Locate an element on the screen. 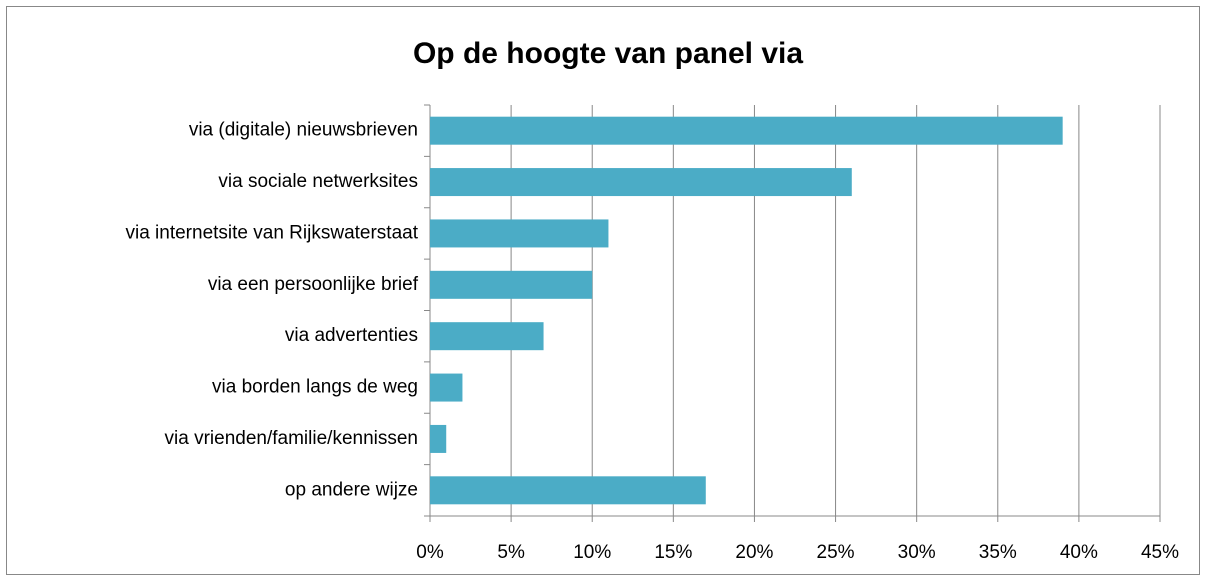 The width and height of the screenshot is (1206, 581). y-tick-label: via vrienden/familie/kennissen is located at coordinates (291, 438).